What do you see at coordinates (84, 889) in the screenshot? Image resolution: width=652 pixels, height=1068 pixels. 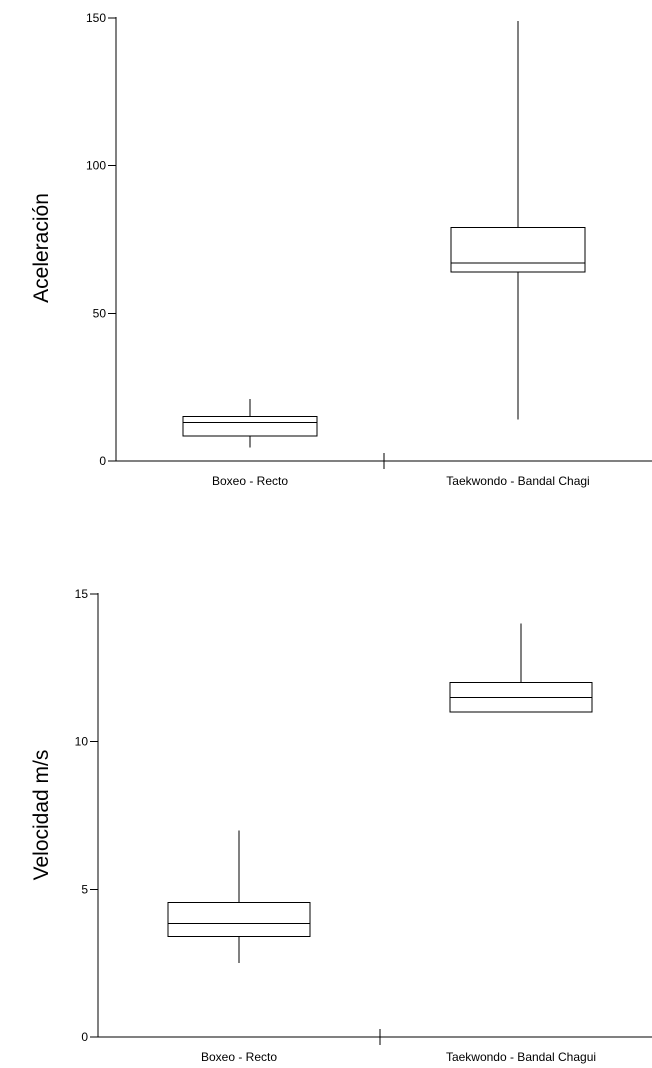 I see `y-tick-label: 5` at bounding box center [84, 889].